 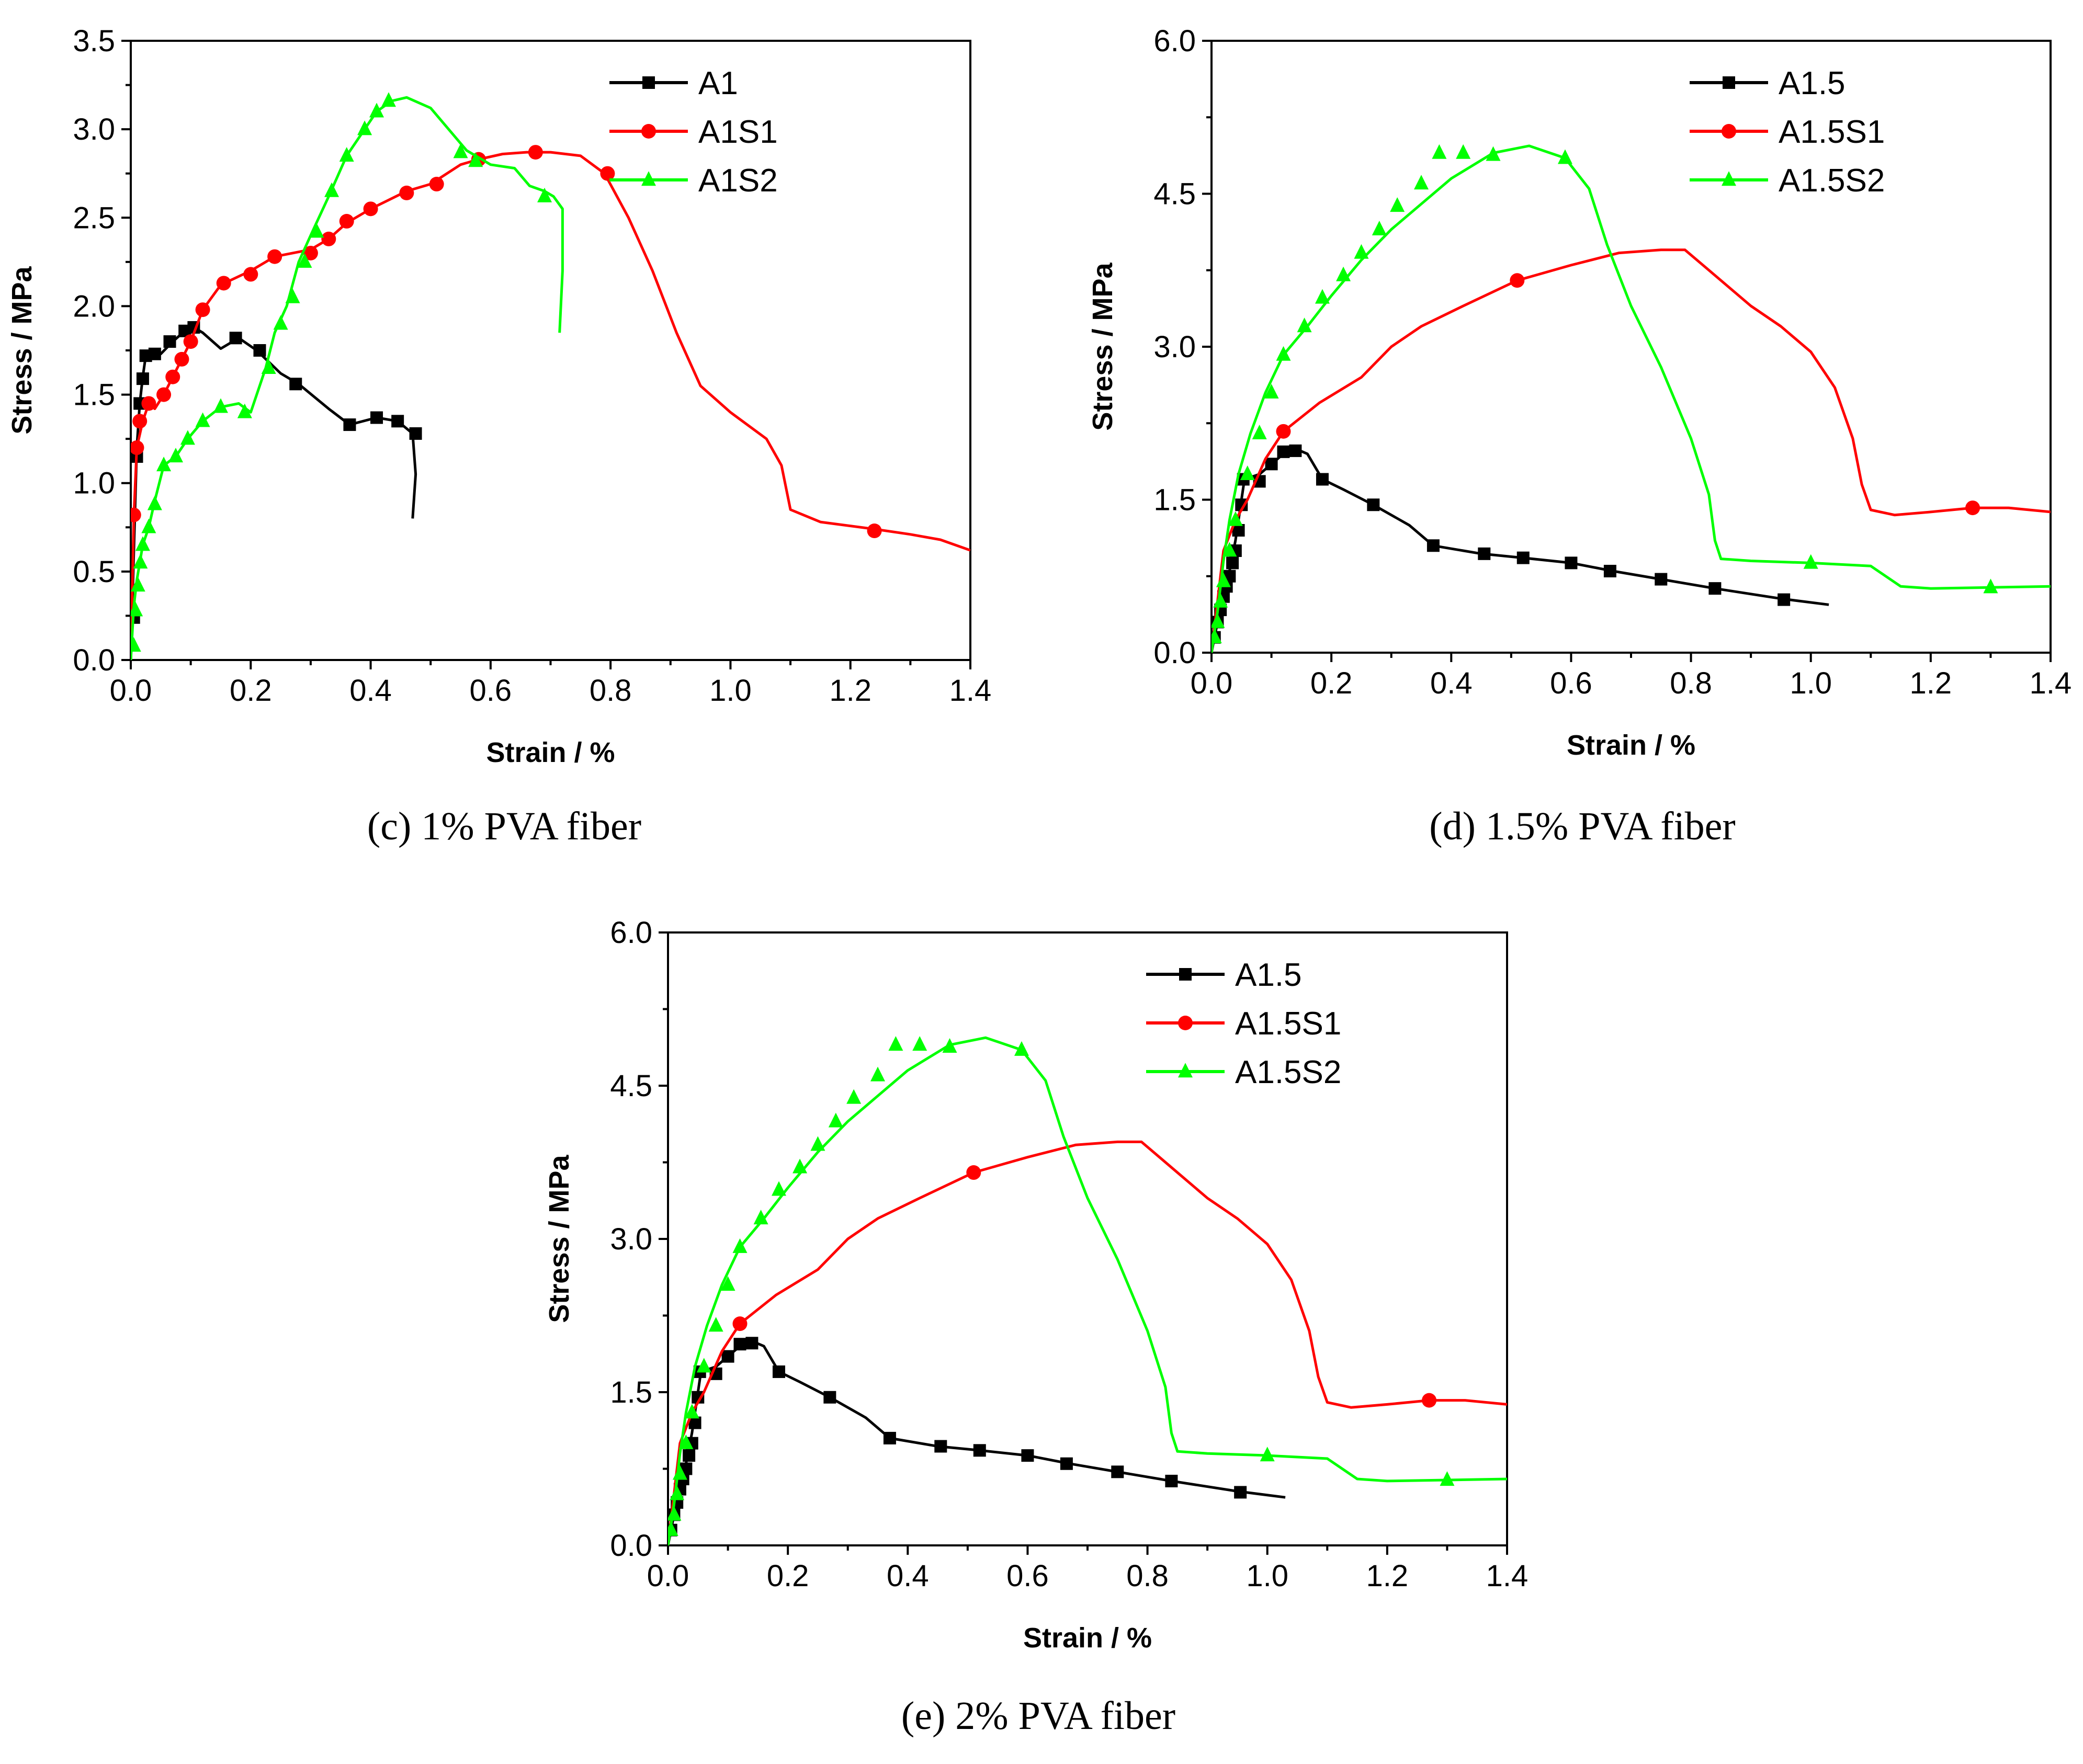 What do you see at coordinates (738, 181) in the screenshot?
I see `legend-label: A1S2` at bounding box center [738, 181].